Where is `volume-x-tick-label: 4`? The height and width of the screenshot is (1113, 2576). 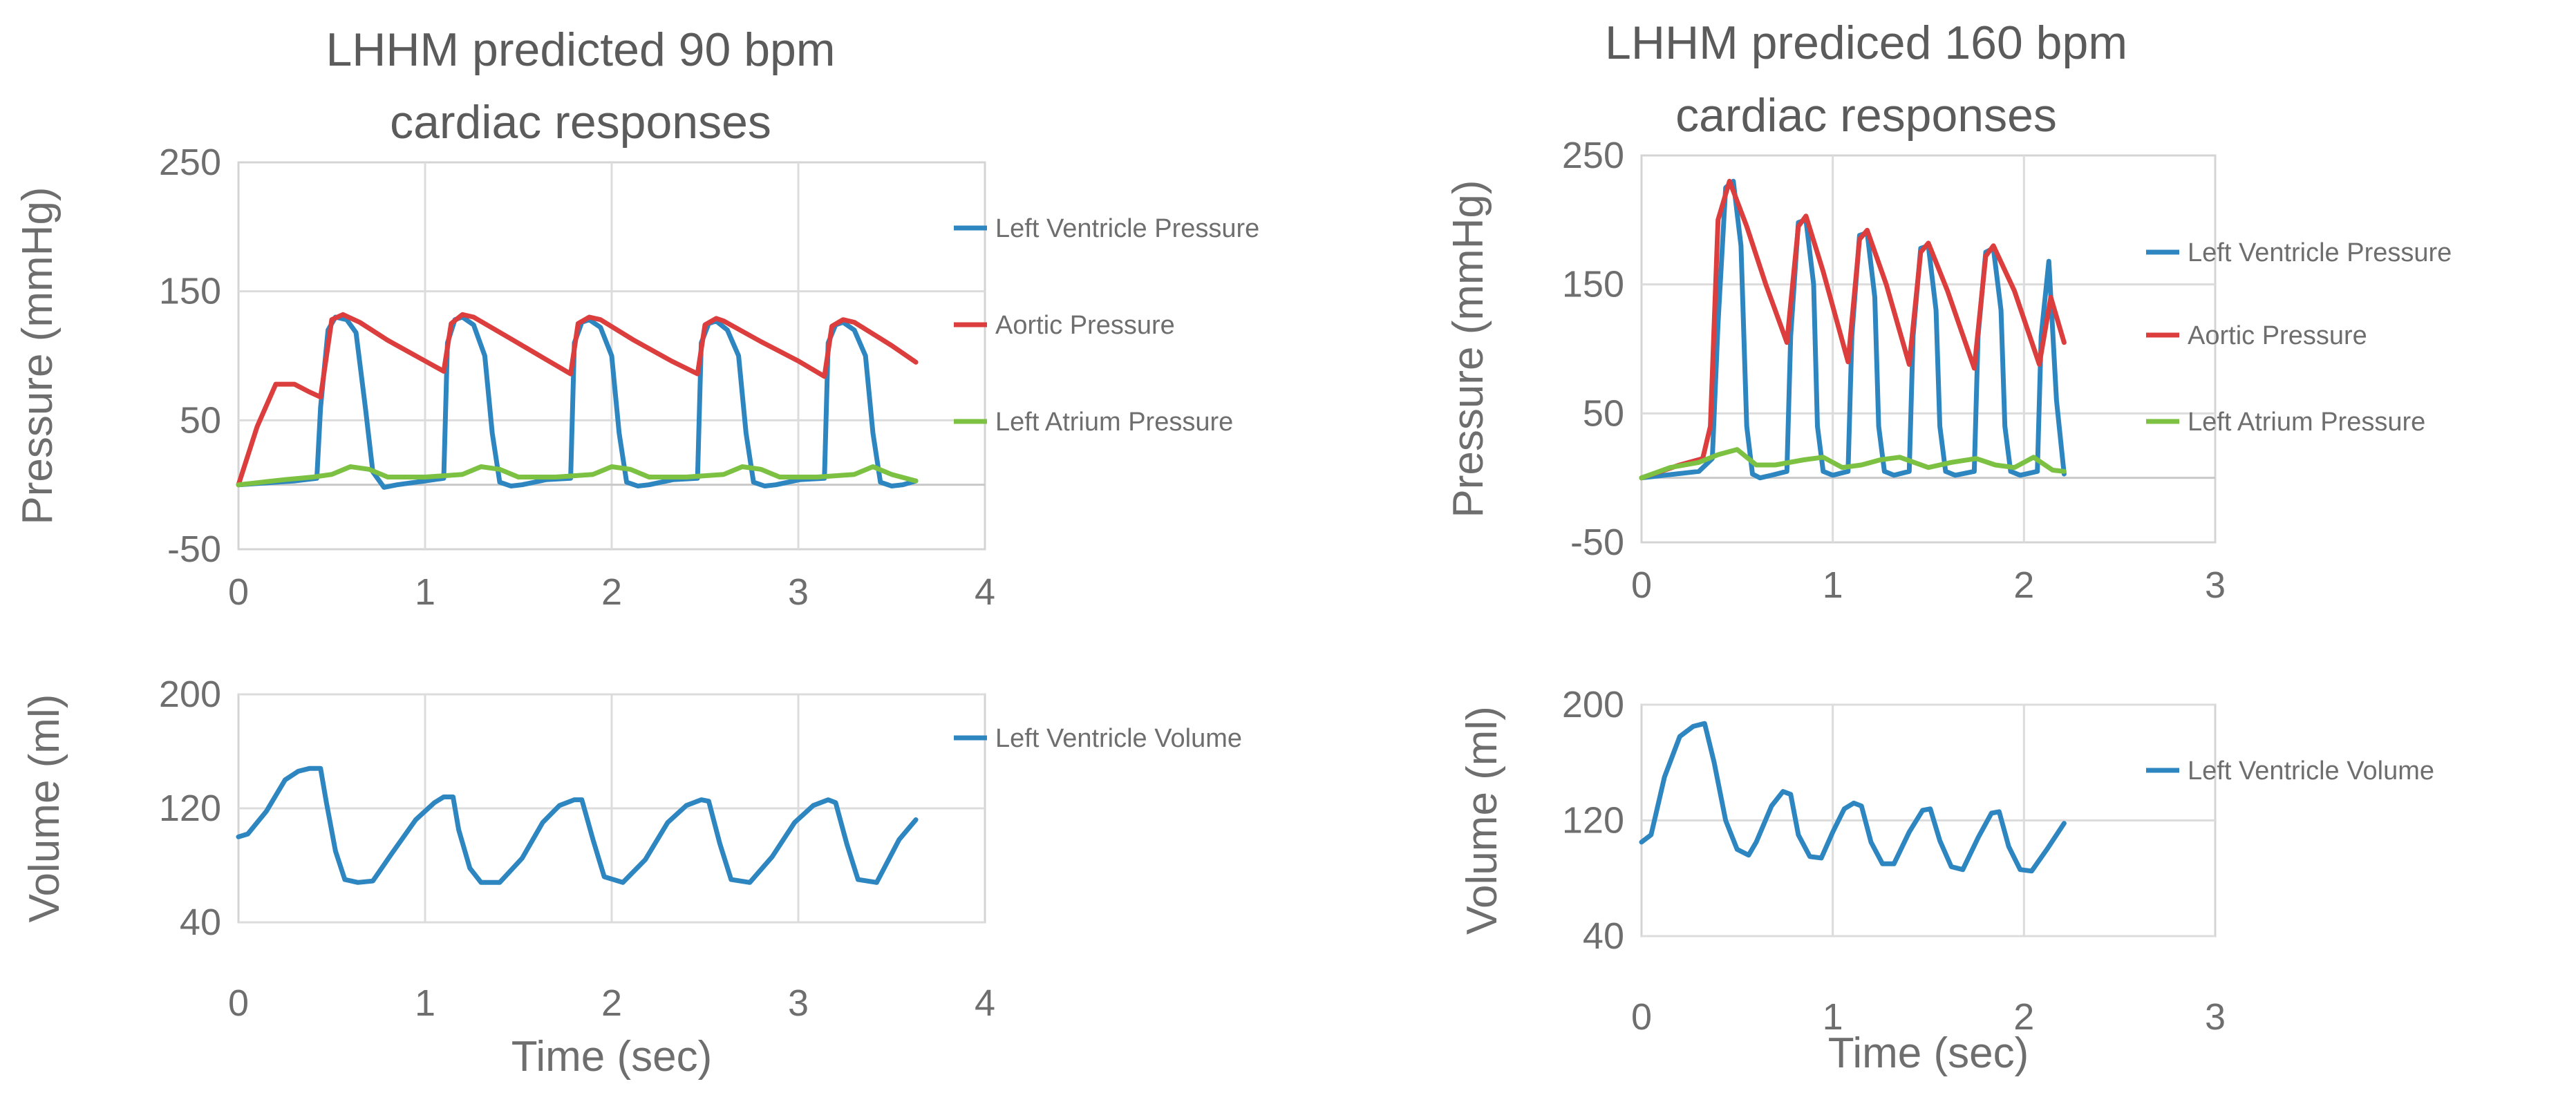 volume-x-tick-label: 4 is located at coordinates (985, 1003).